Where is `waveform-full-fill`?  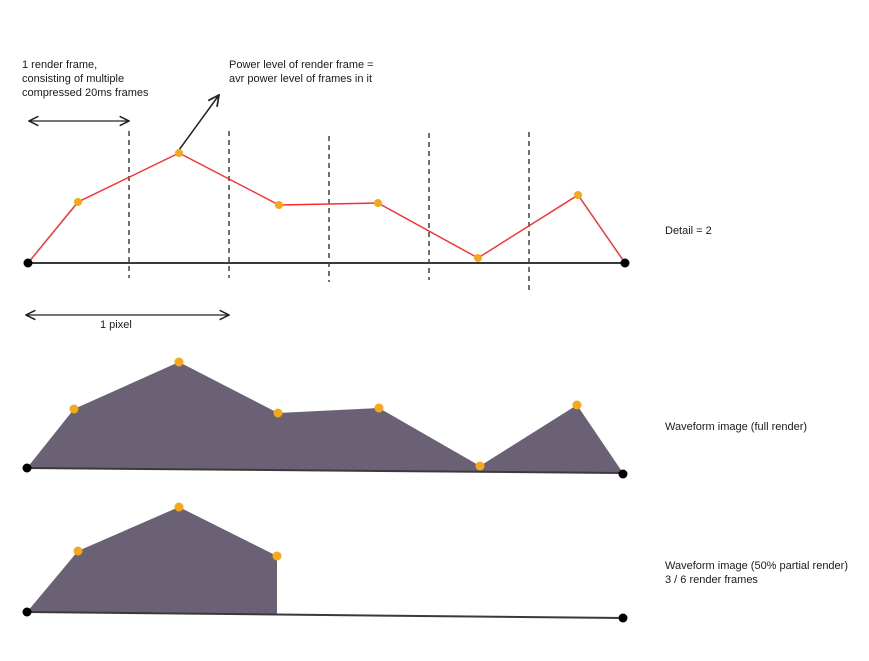 waveform-full-fill is located at coordinates (325, 417).